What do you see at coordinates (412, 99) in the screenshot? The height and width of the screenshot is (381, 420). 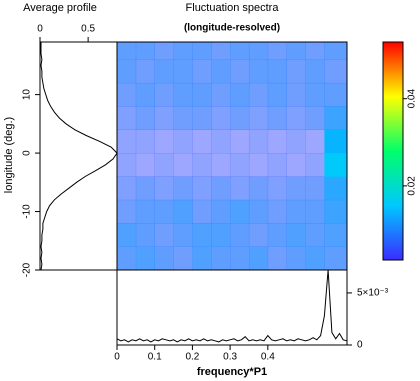 I see `colorbar-tick-label: 0.04` at bounding box center [412, 99].